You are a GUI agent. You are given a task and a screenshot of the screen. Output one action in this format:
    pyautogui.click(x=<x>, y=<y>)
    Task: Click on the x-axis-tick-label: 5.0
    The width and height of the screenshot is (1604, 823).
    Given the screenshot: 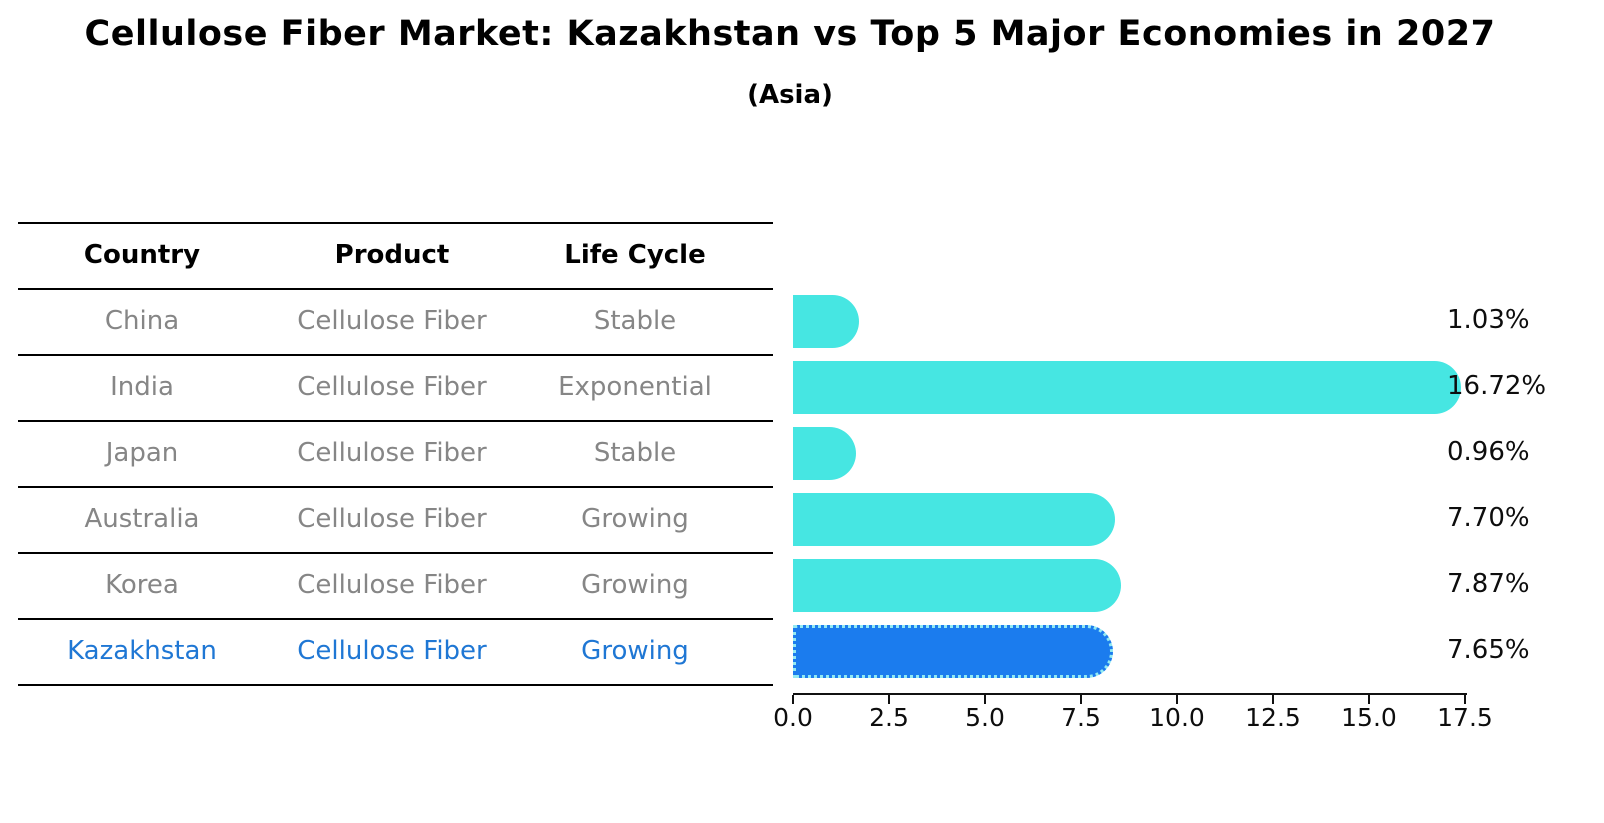 What is the action you would take?
    pyautogui.click(x=985, y=717)
    